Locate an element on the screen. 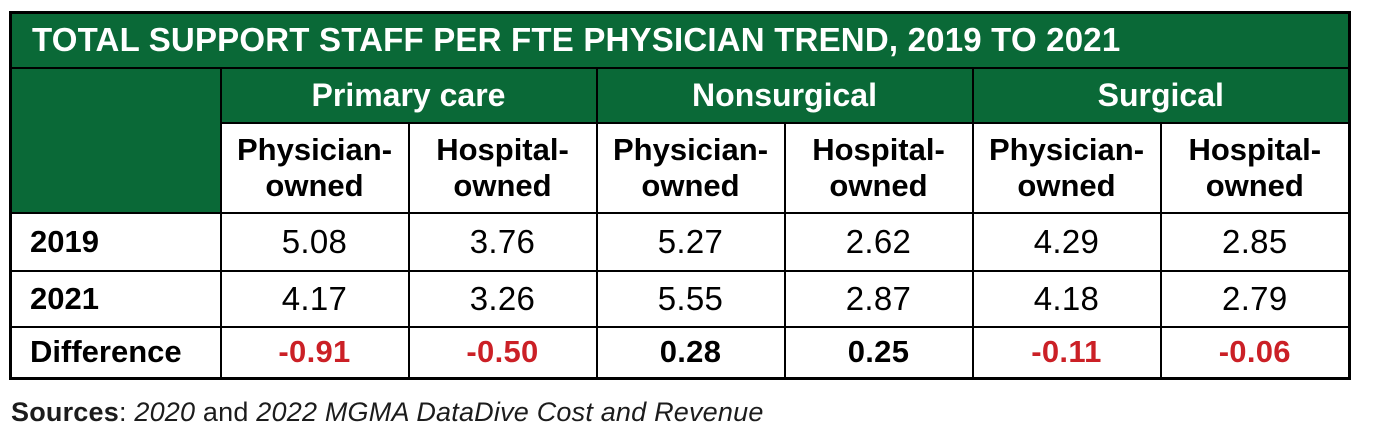 The width and height of the screenshot is (1400, 439). group-header-primary-care: Primary care is located at coordinates (408, 95).